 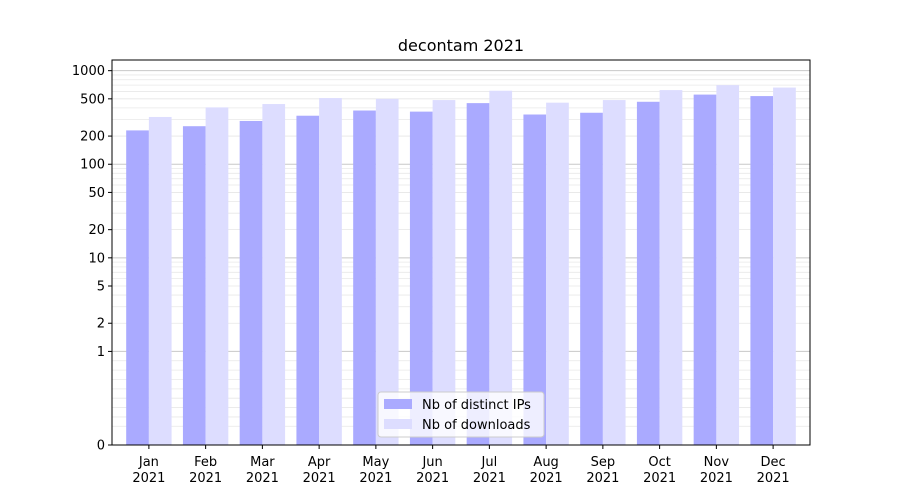 What do you see at coordinates (375, 462) in the screenshot?
I see `x-tick-label-month: May` at bounding box center [375, 462].